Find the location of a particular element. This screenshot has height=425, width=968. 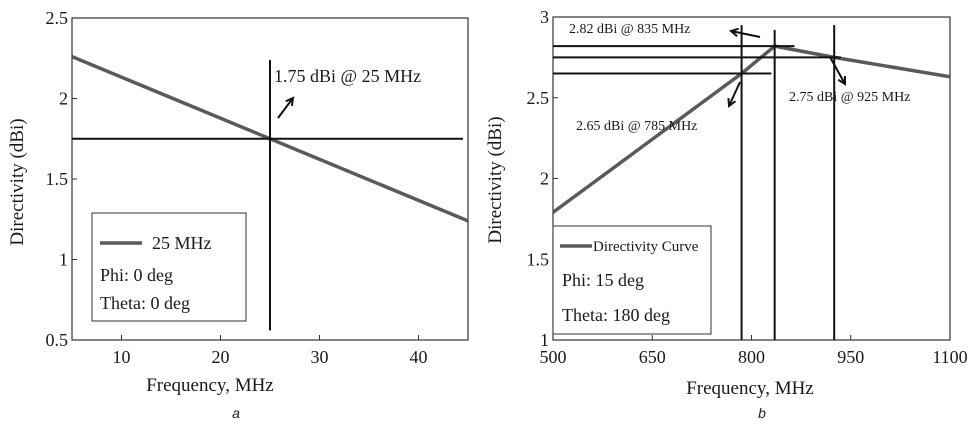

legend-series-label-a: 25 MHz is located at coordinates (182, 243).